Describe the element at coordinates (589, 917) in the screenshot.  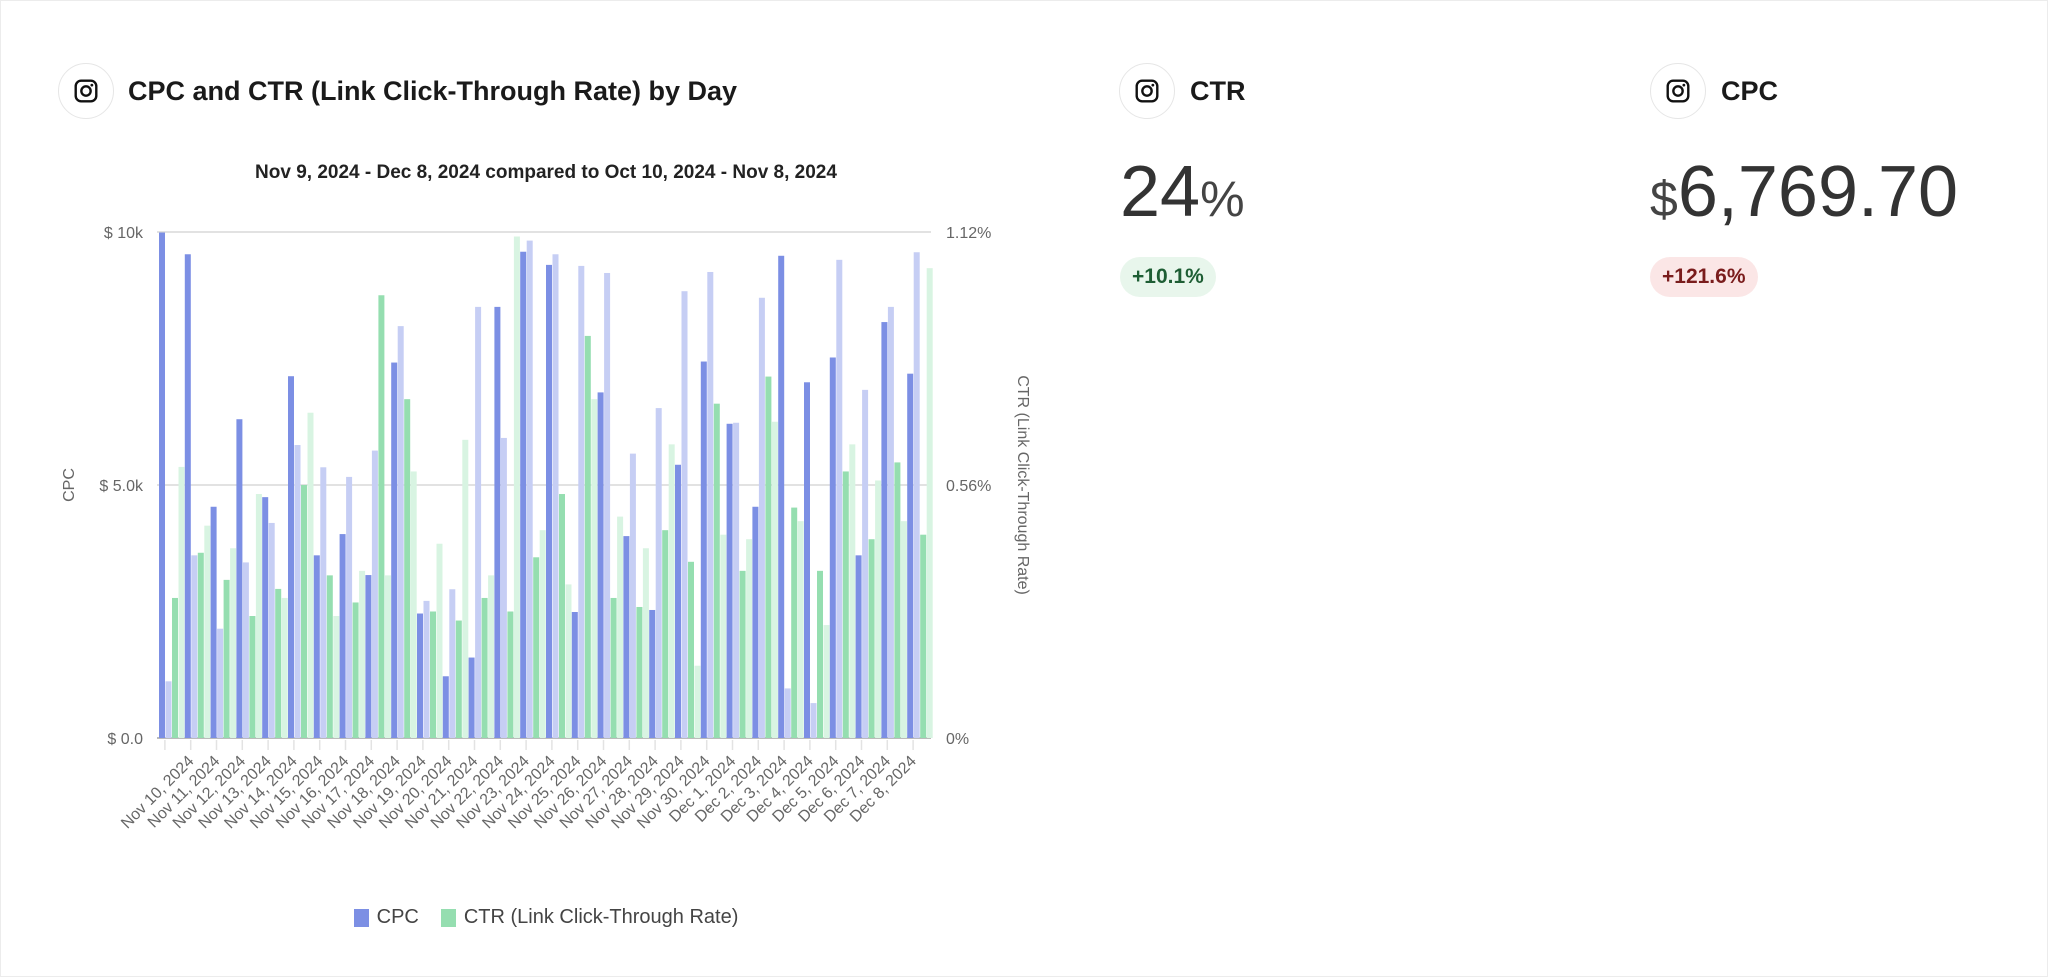
I see `legend-item-ctr: CTR (Link Click-Through Rate)` at that location.